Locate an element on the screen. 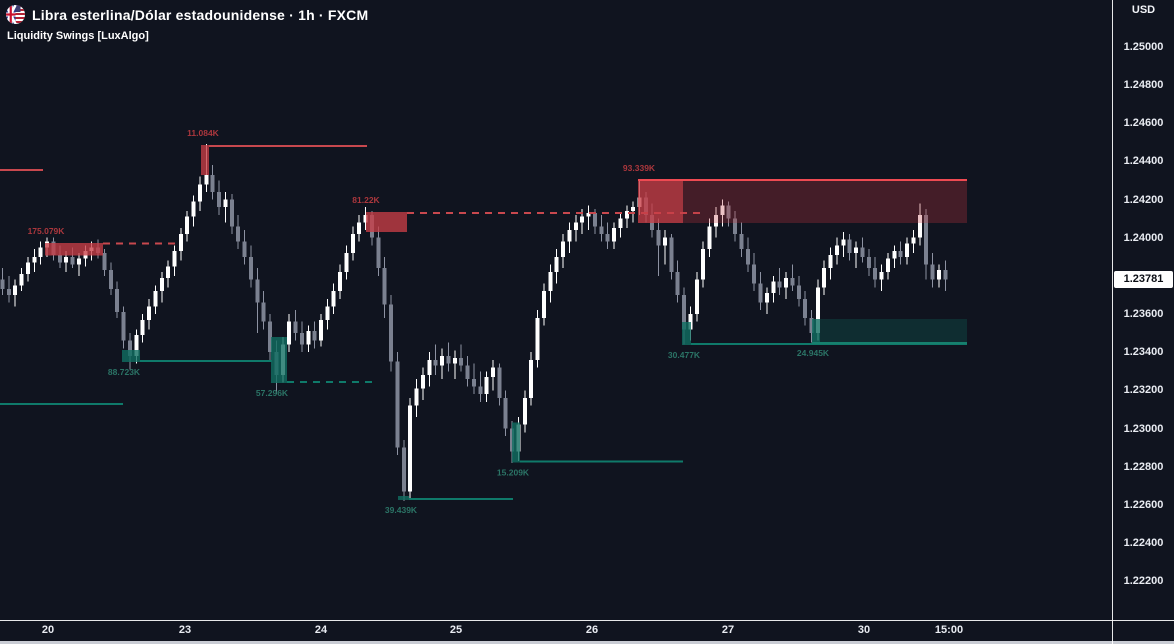 This screenshot has height=644, width=1174. price-tick-label: 1.24200 is located at coordinates (1143, 199).